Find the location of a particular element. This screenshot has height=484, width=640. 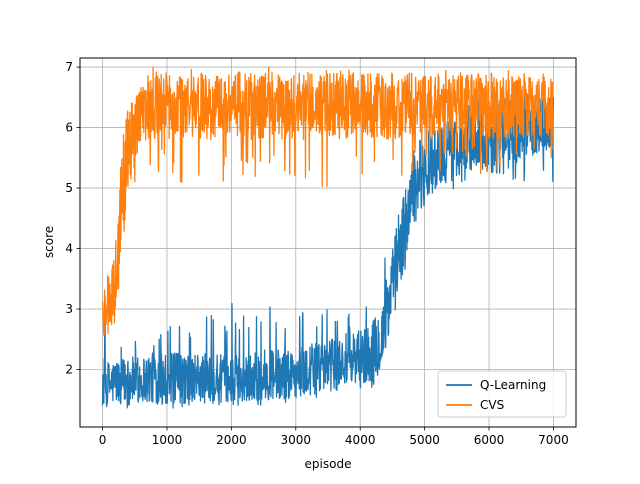

y-tick-label: 4 is located at coordinates (69, 249).